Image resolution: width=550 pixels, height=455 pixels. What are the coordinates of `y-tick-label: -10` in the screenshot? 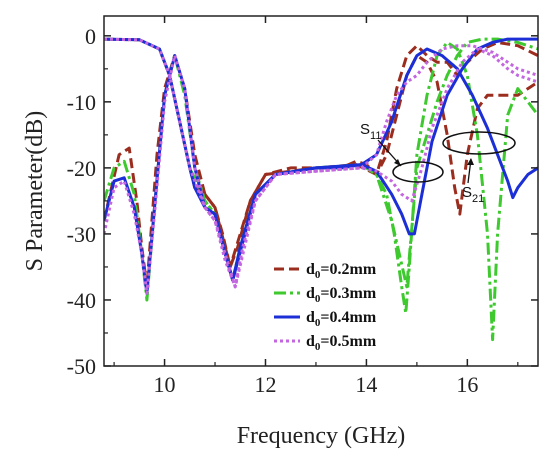 It's located at (81, 102).